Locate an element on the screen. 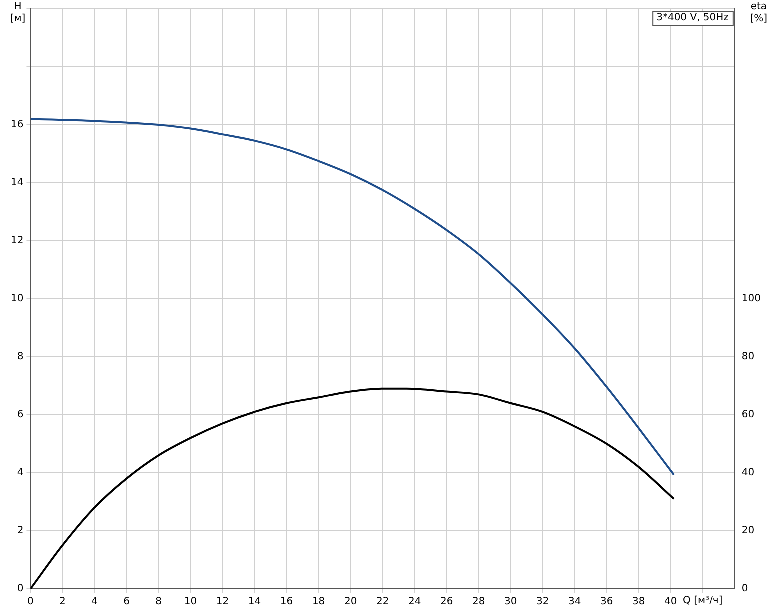  y2-tick-label: 60 is located at coordinates (748, 415).